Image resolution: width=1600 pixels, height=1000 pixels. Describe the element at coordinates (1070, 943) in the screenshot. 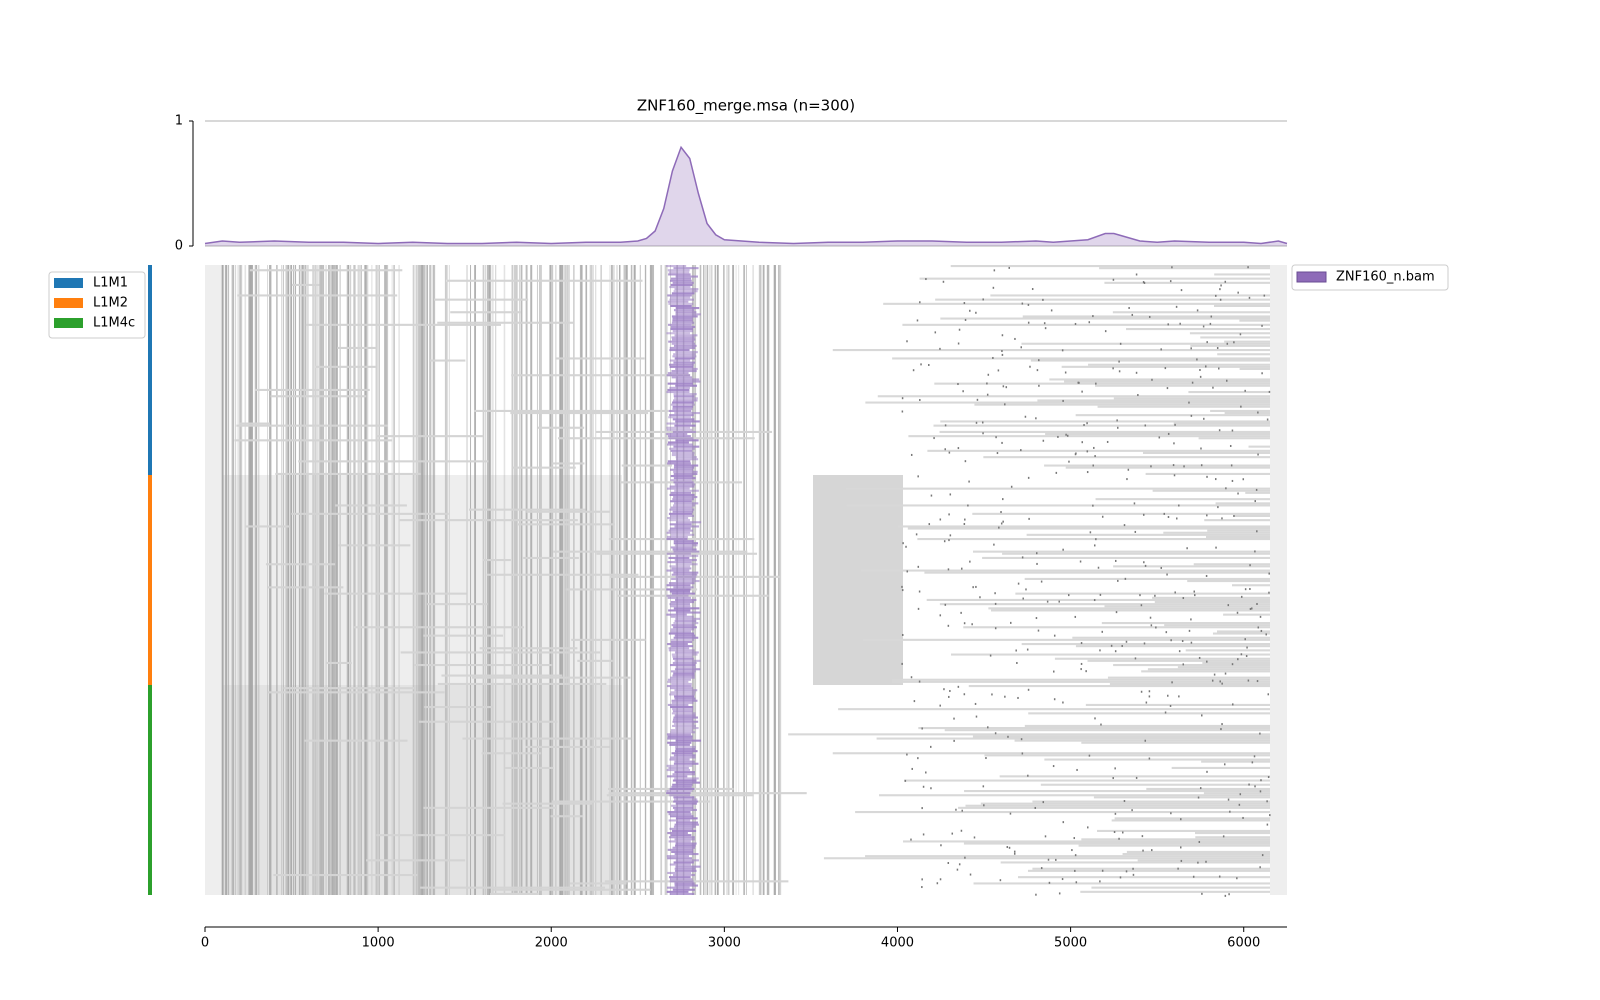

I see `x-tick-label: 5000` at that location.